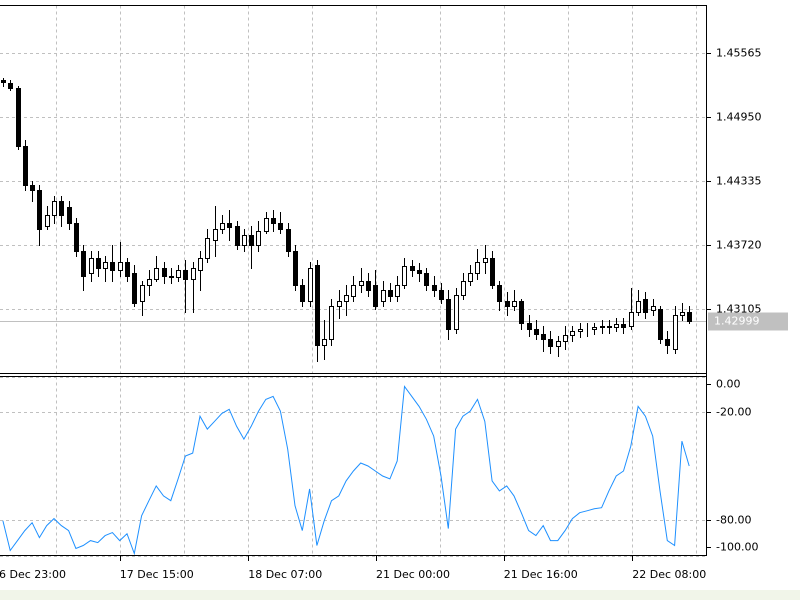 The height and width of the screenshot is (600, 800). What do you see at coordinates (737, 321) in the screenshot?
I see `last-price-label: 1.42999` at bounding box center [737, 321].